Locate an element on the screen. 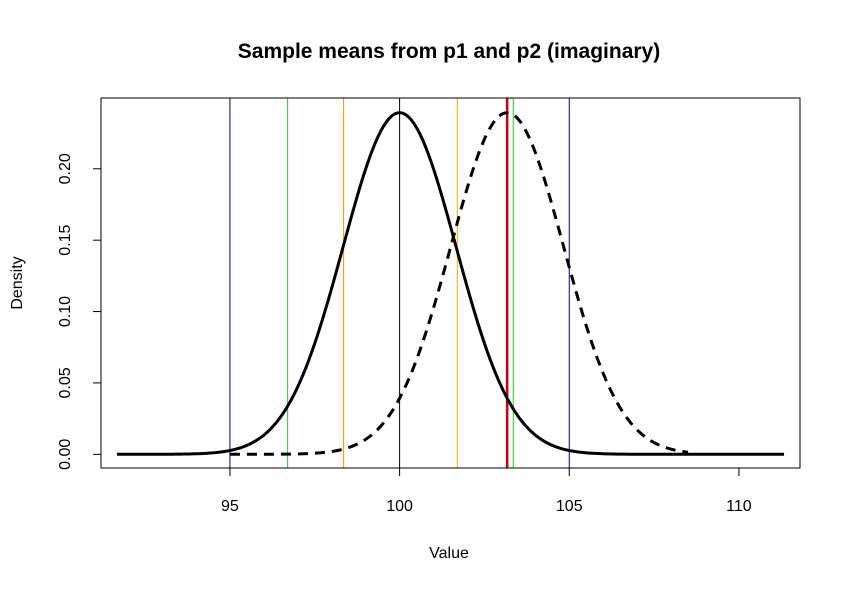 The width and height of the screenshot is (851, 590). y-tick-label: 0.15 is located at coordinates (65, 240).